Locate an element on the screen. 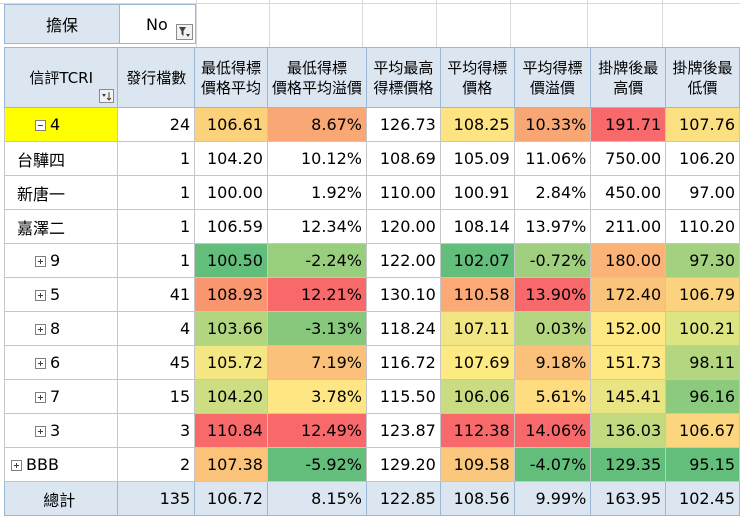 This screenshot has width=740, height=525. value-cell: 106.06 is located at coordinates (477, 396).